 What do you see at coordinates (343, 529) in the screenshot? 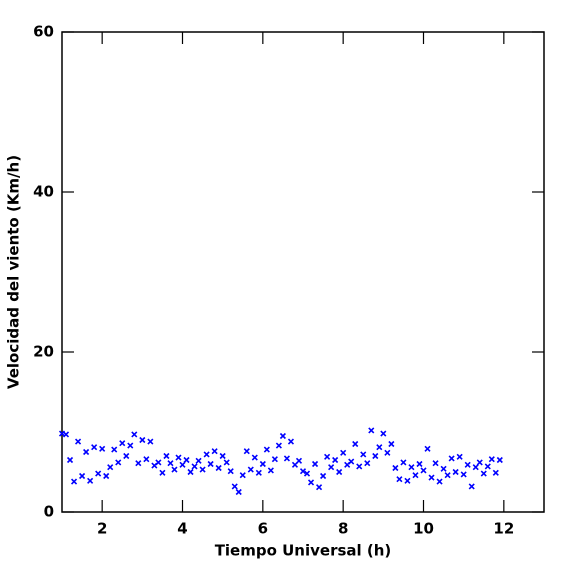
I see `x-tick-label: 8` at bounding box center [343, 529].